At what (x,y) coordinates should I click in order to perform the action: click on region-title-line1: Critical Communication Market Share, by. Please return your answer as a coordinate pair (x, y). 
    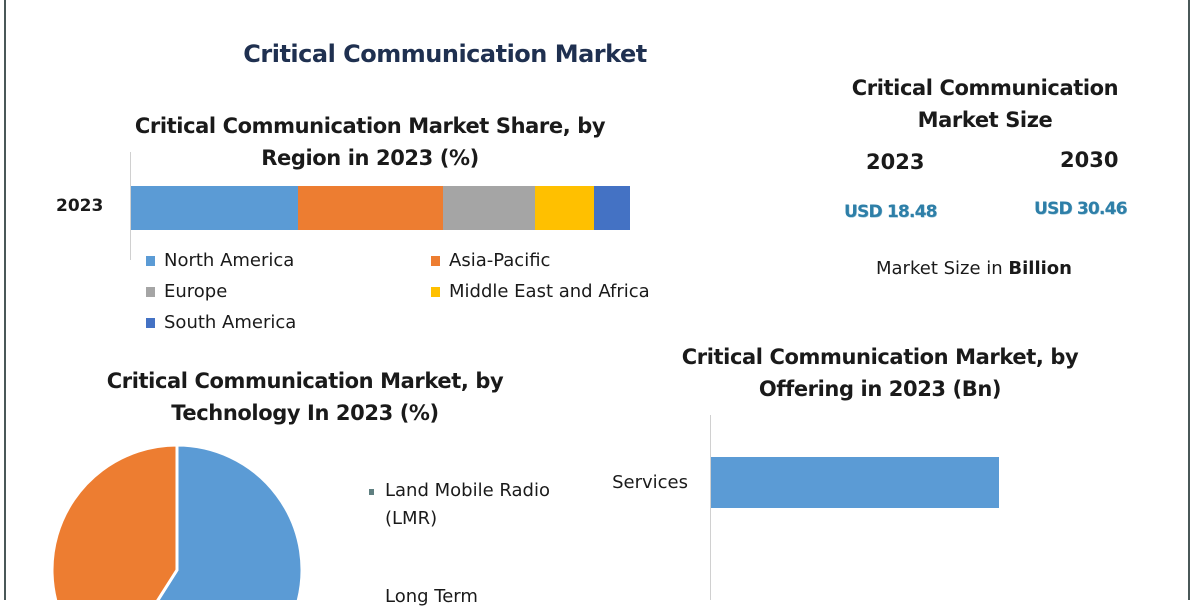
    Looking at the image, I should click on (370, 126).